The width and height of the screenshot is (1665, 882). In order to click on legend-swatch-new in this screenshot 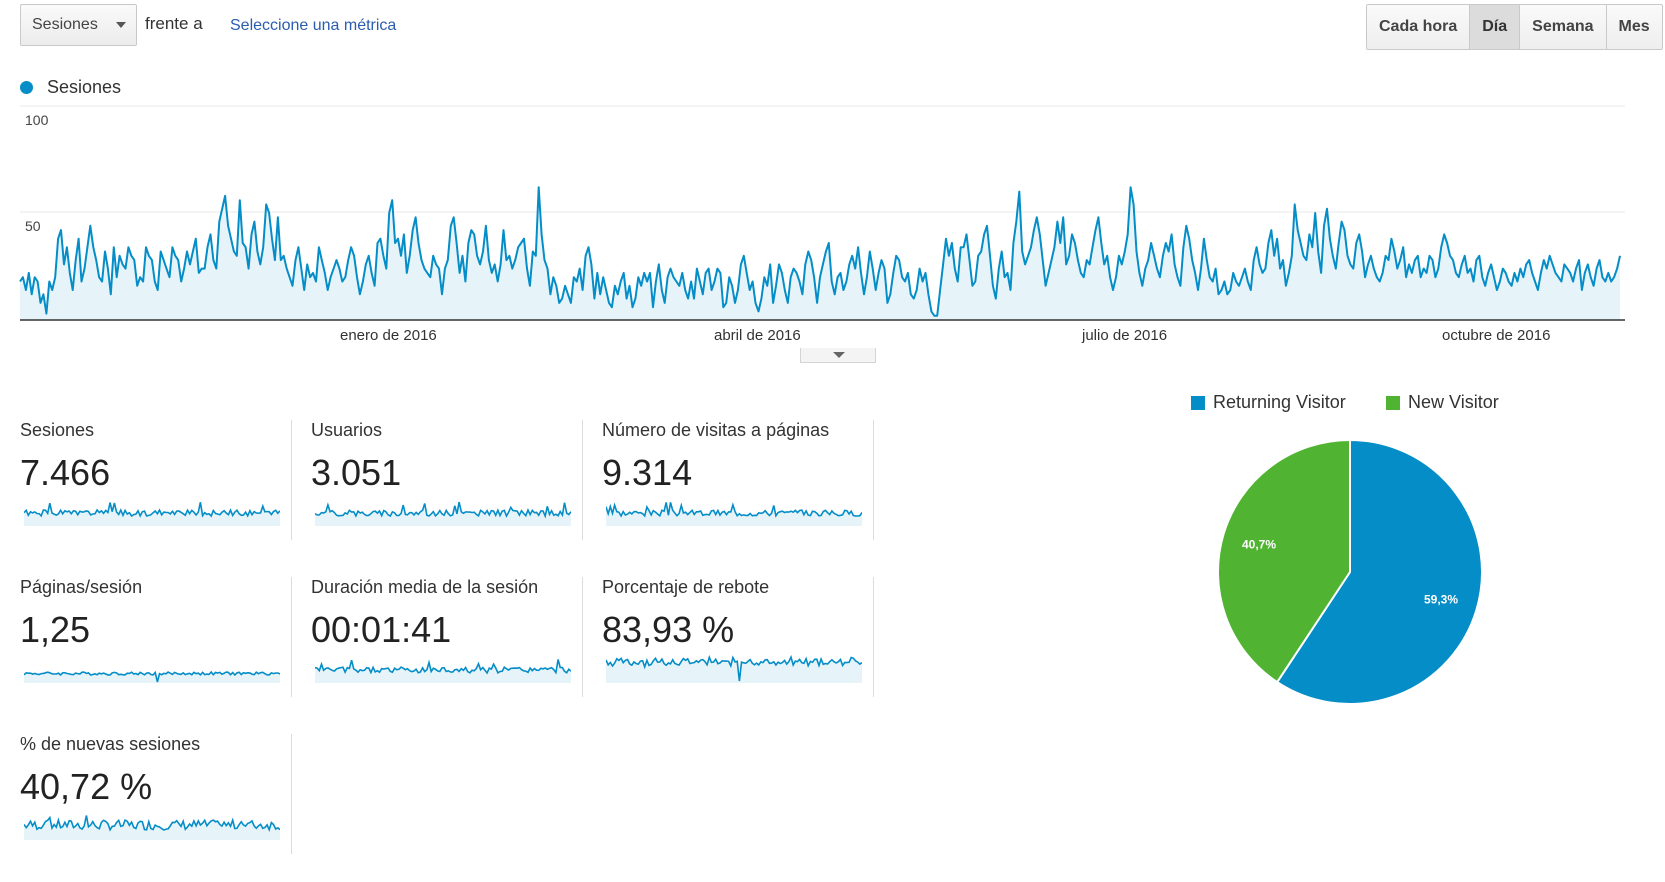, I will do `click(1393, 403)`.